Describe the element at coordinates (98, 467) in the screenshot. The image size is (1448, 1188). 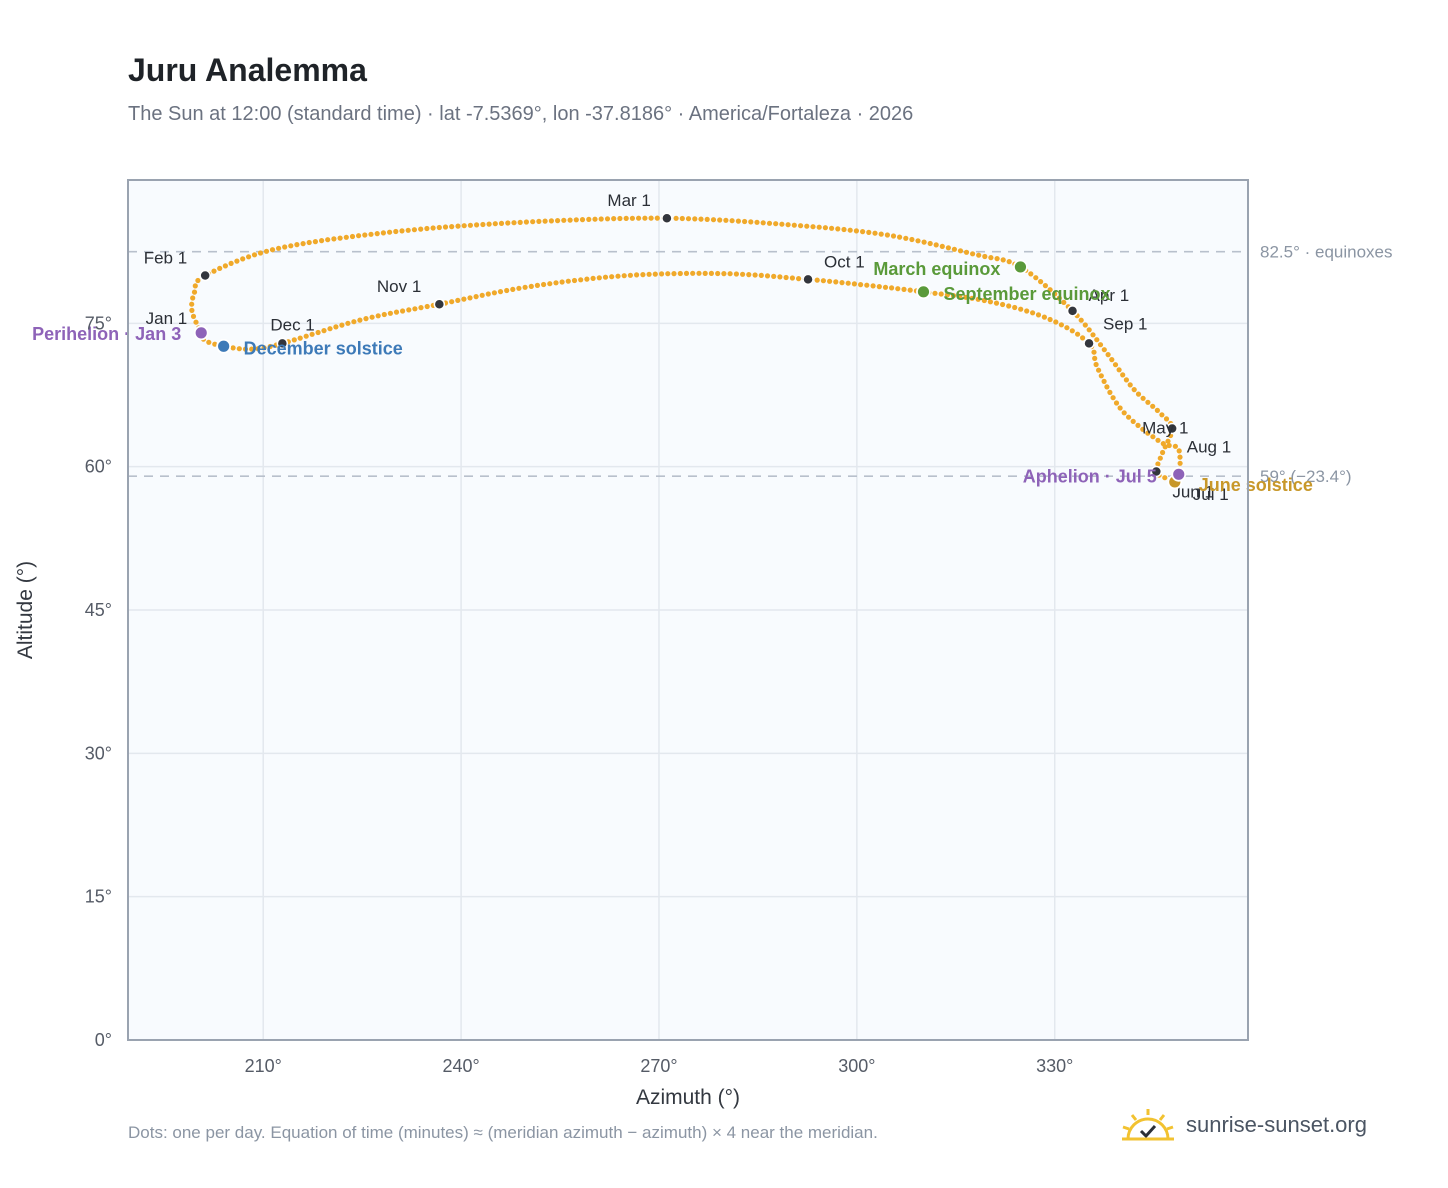
I see `y-tick-label: 60°` at that location.